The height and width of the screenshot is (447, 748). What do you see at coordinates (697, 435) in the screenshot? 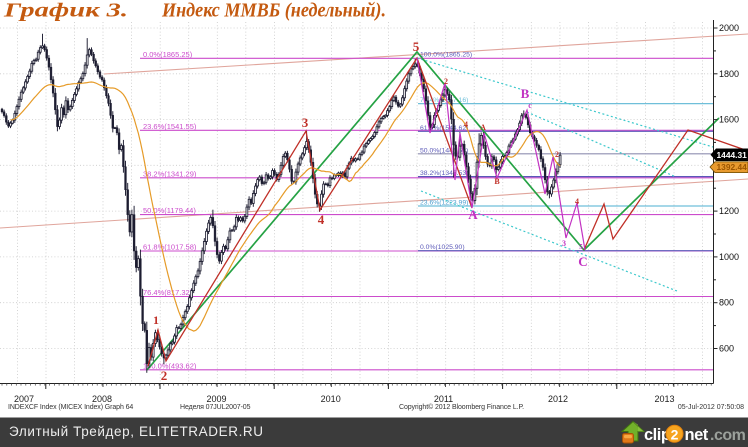
I see `svg-text: net` at bounding box center [697, 435].